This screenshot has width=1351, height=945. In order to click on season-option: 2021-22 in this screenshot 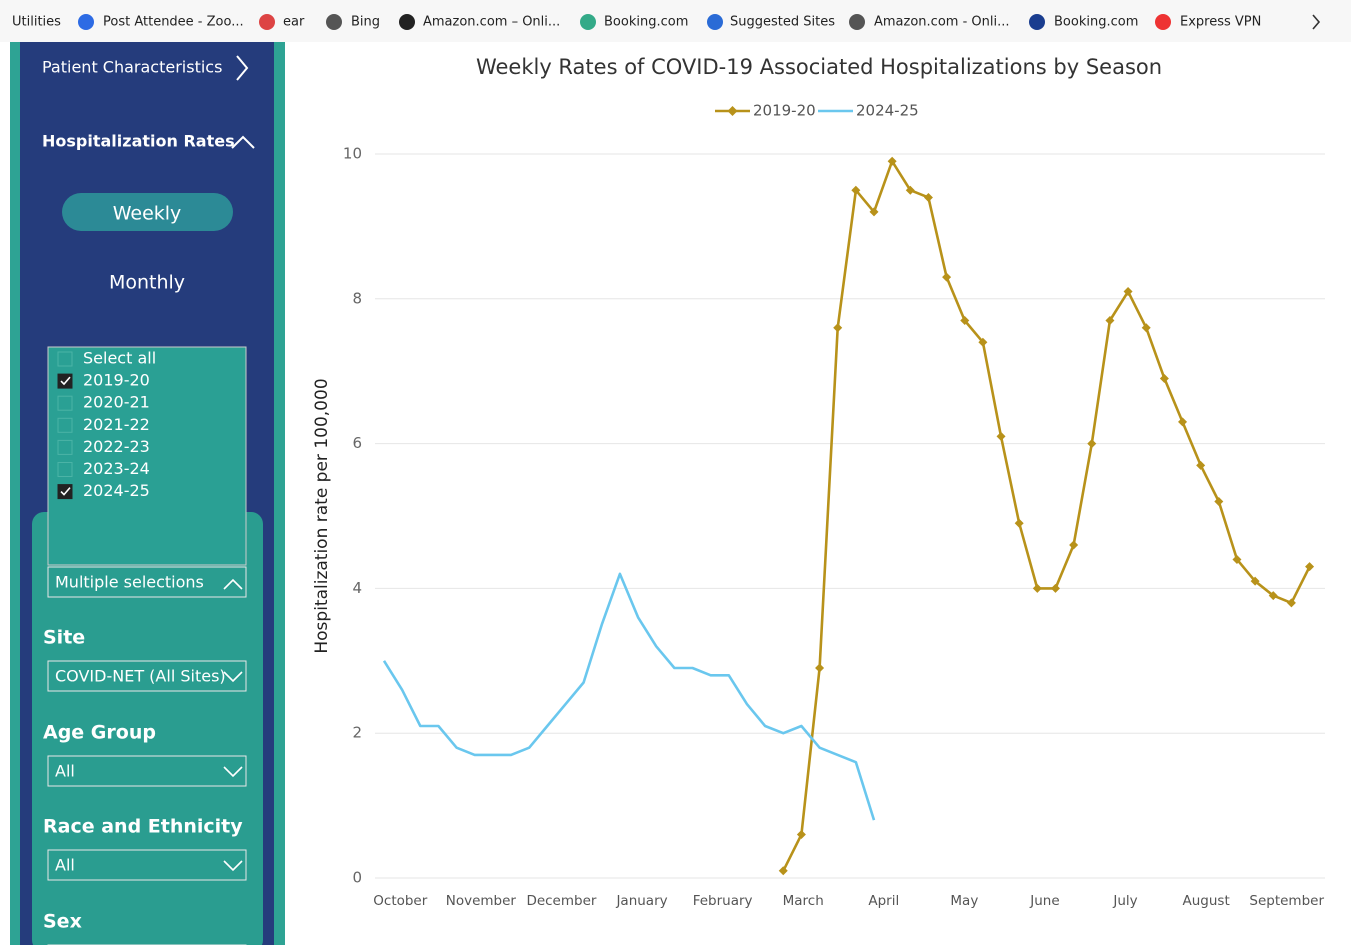, I will do `click(116, 424)`.